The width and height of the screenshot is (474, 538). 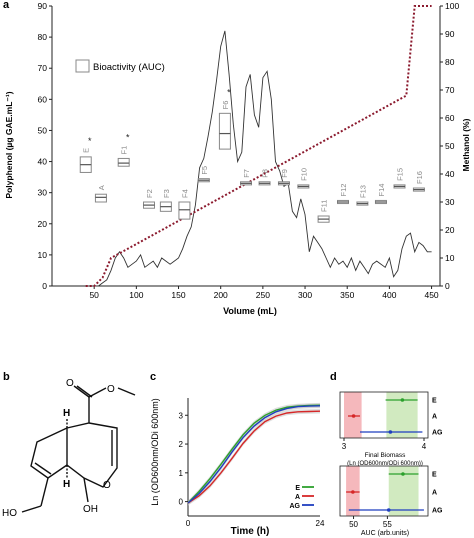 I want to click on fraction-label: F16, so click(x=419, y=177).